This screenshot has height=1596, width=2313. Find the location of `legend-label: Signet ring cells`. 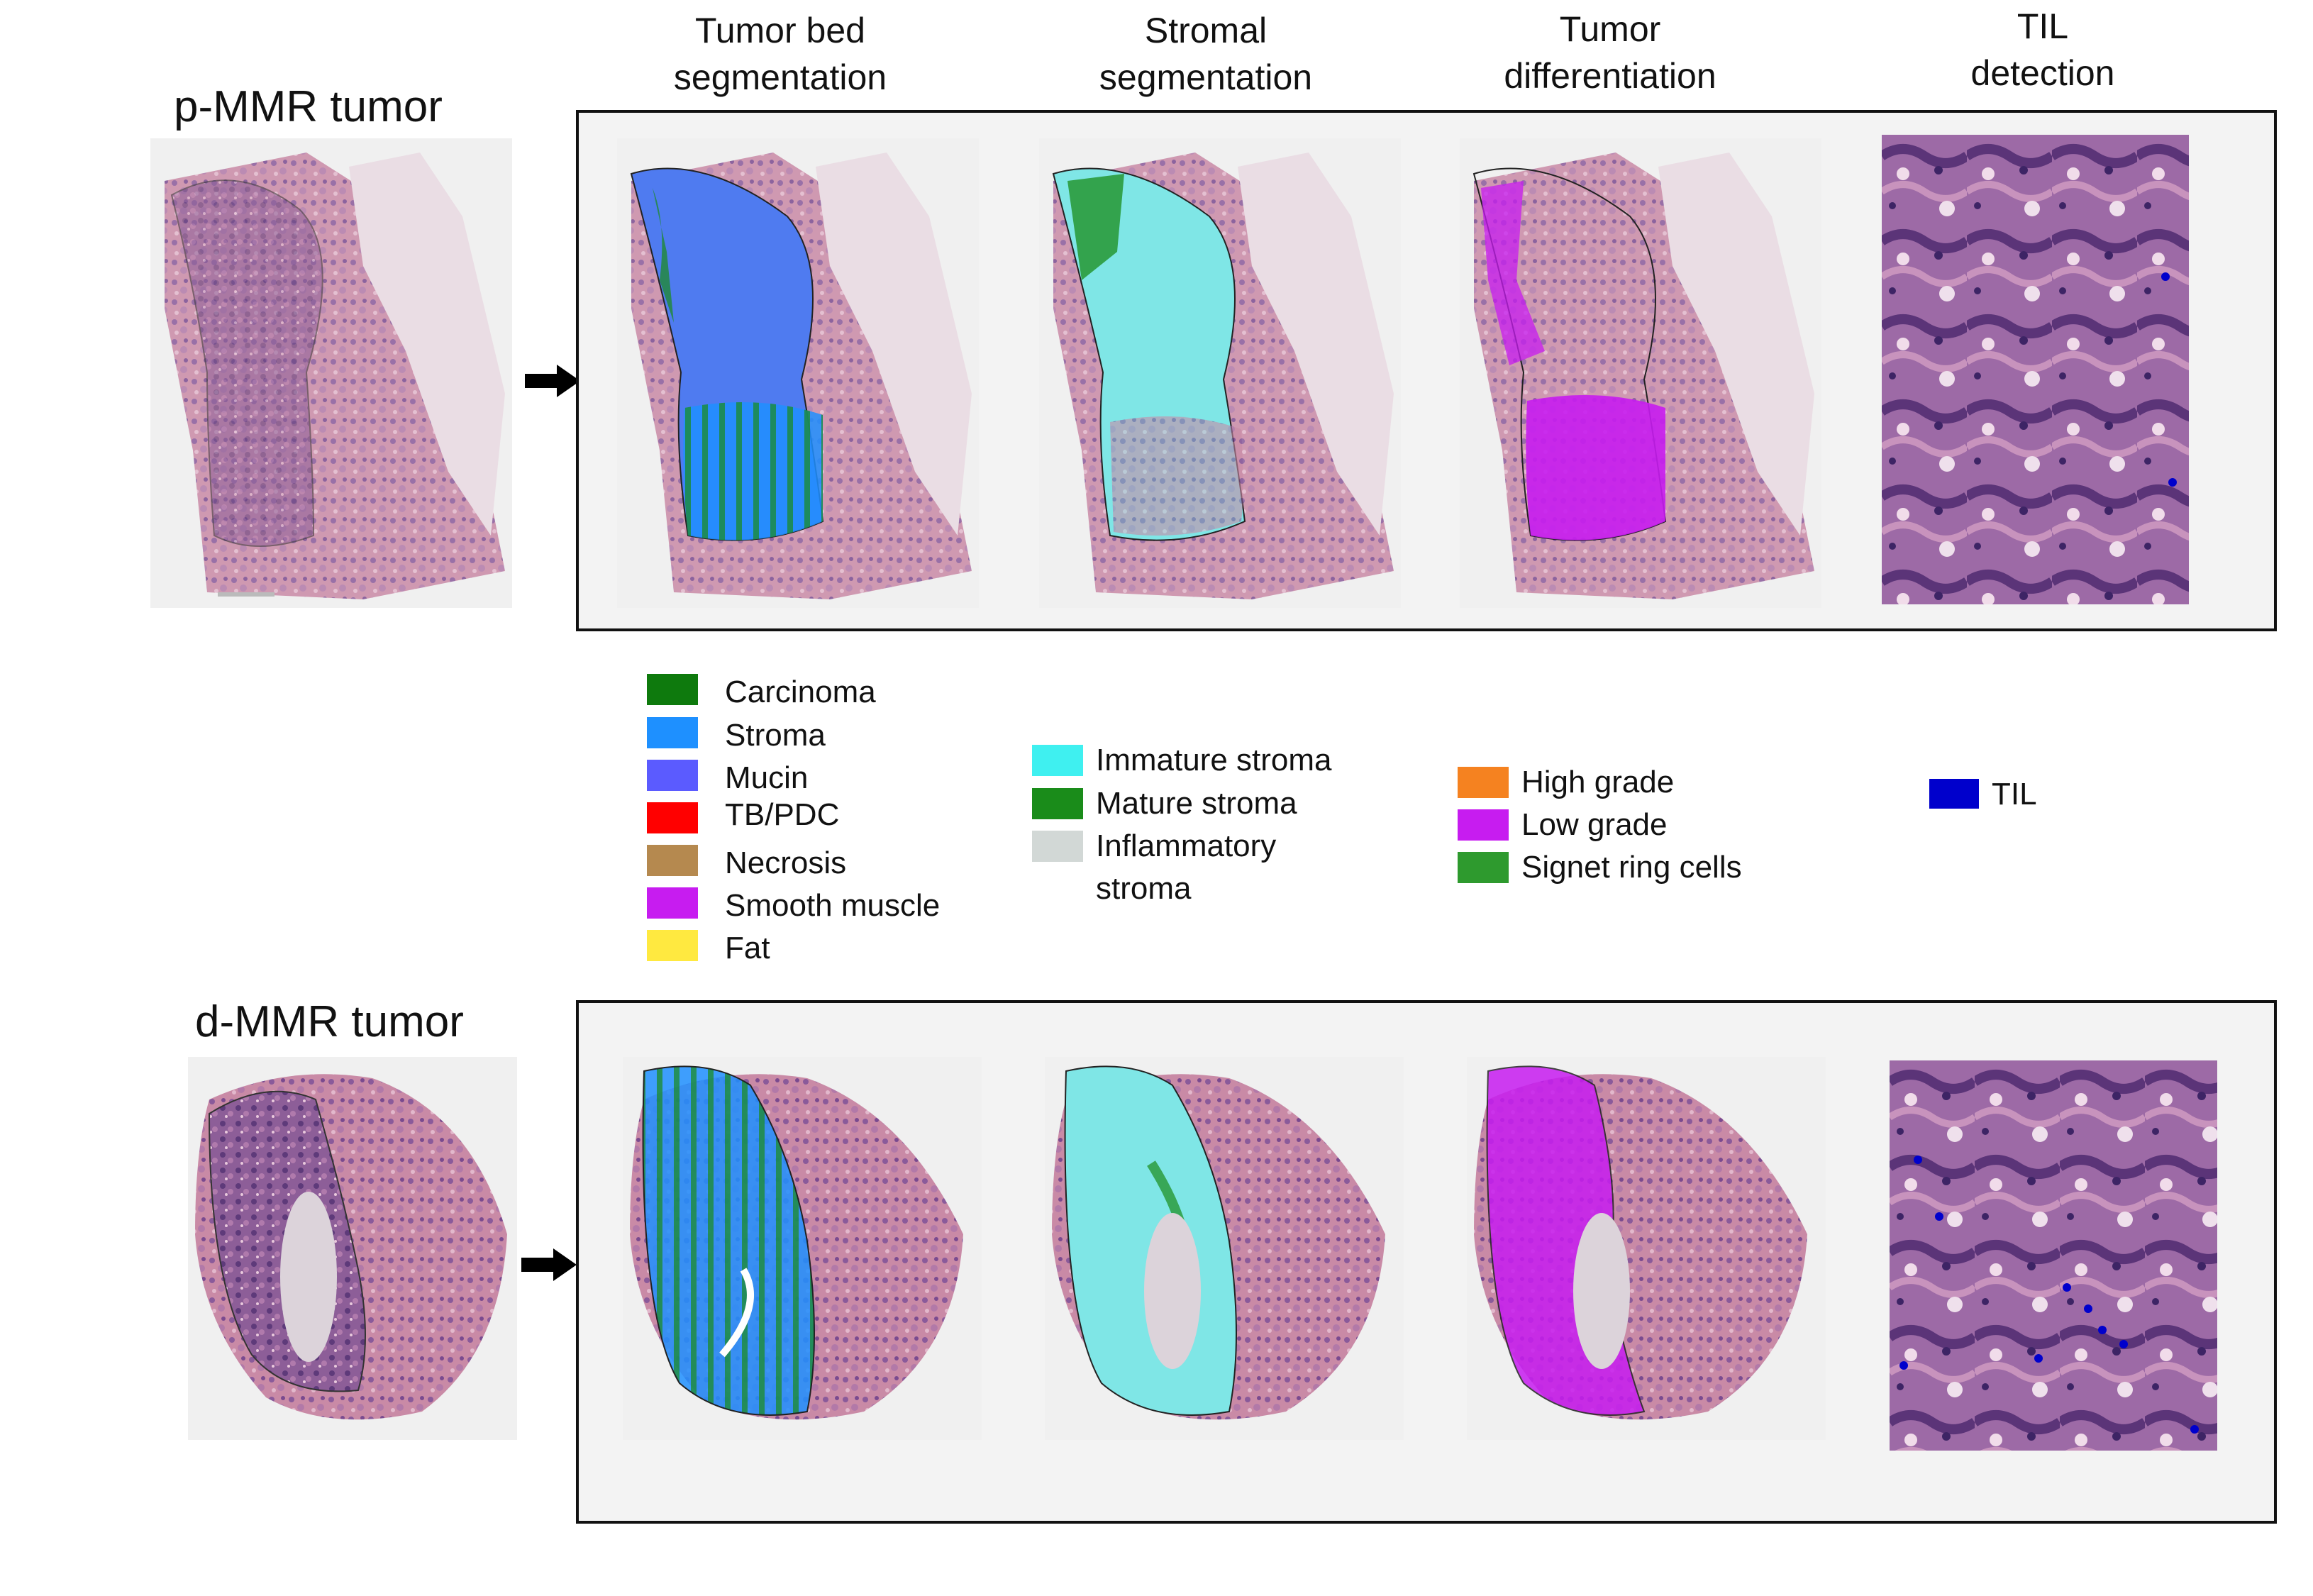

legend-label: Signet ring cells is located at coordinates (1632, 868).